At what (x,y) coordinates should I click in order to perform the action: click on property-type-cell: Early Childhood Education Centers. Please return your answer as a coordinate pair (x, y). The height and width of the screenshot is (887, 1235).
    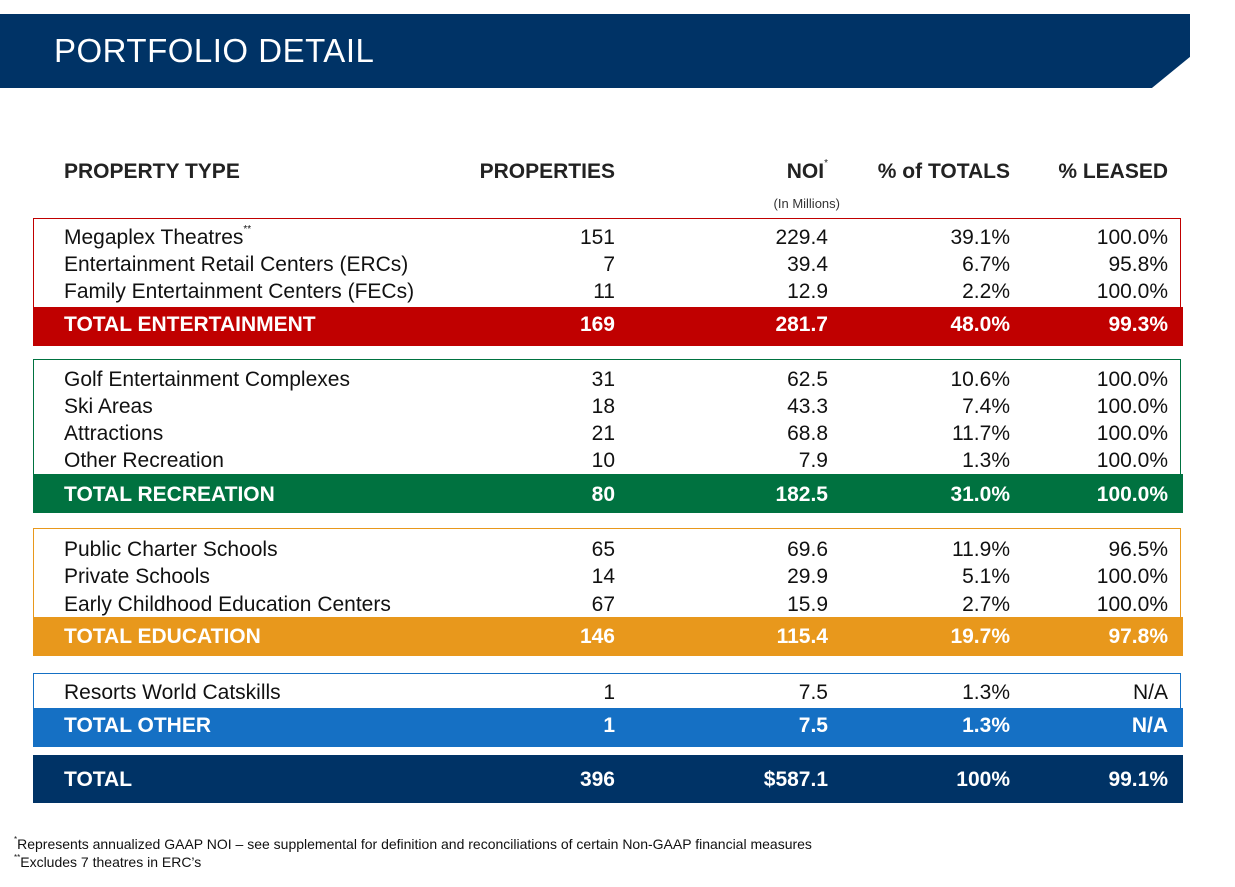
    Looking at the image, I should click on (227, 604).